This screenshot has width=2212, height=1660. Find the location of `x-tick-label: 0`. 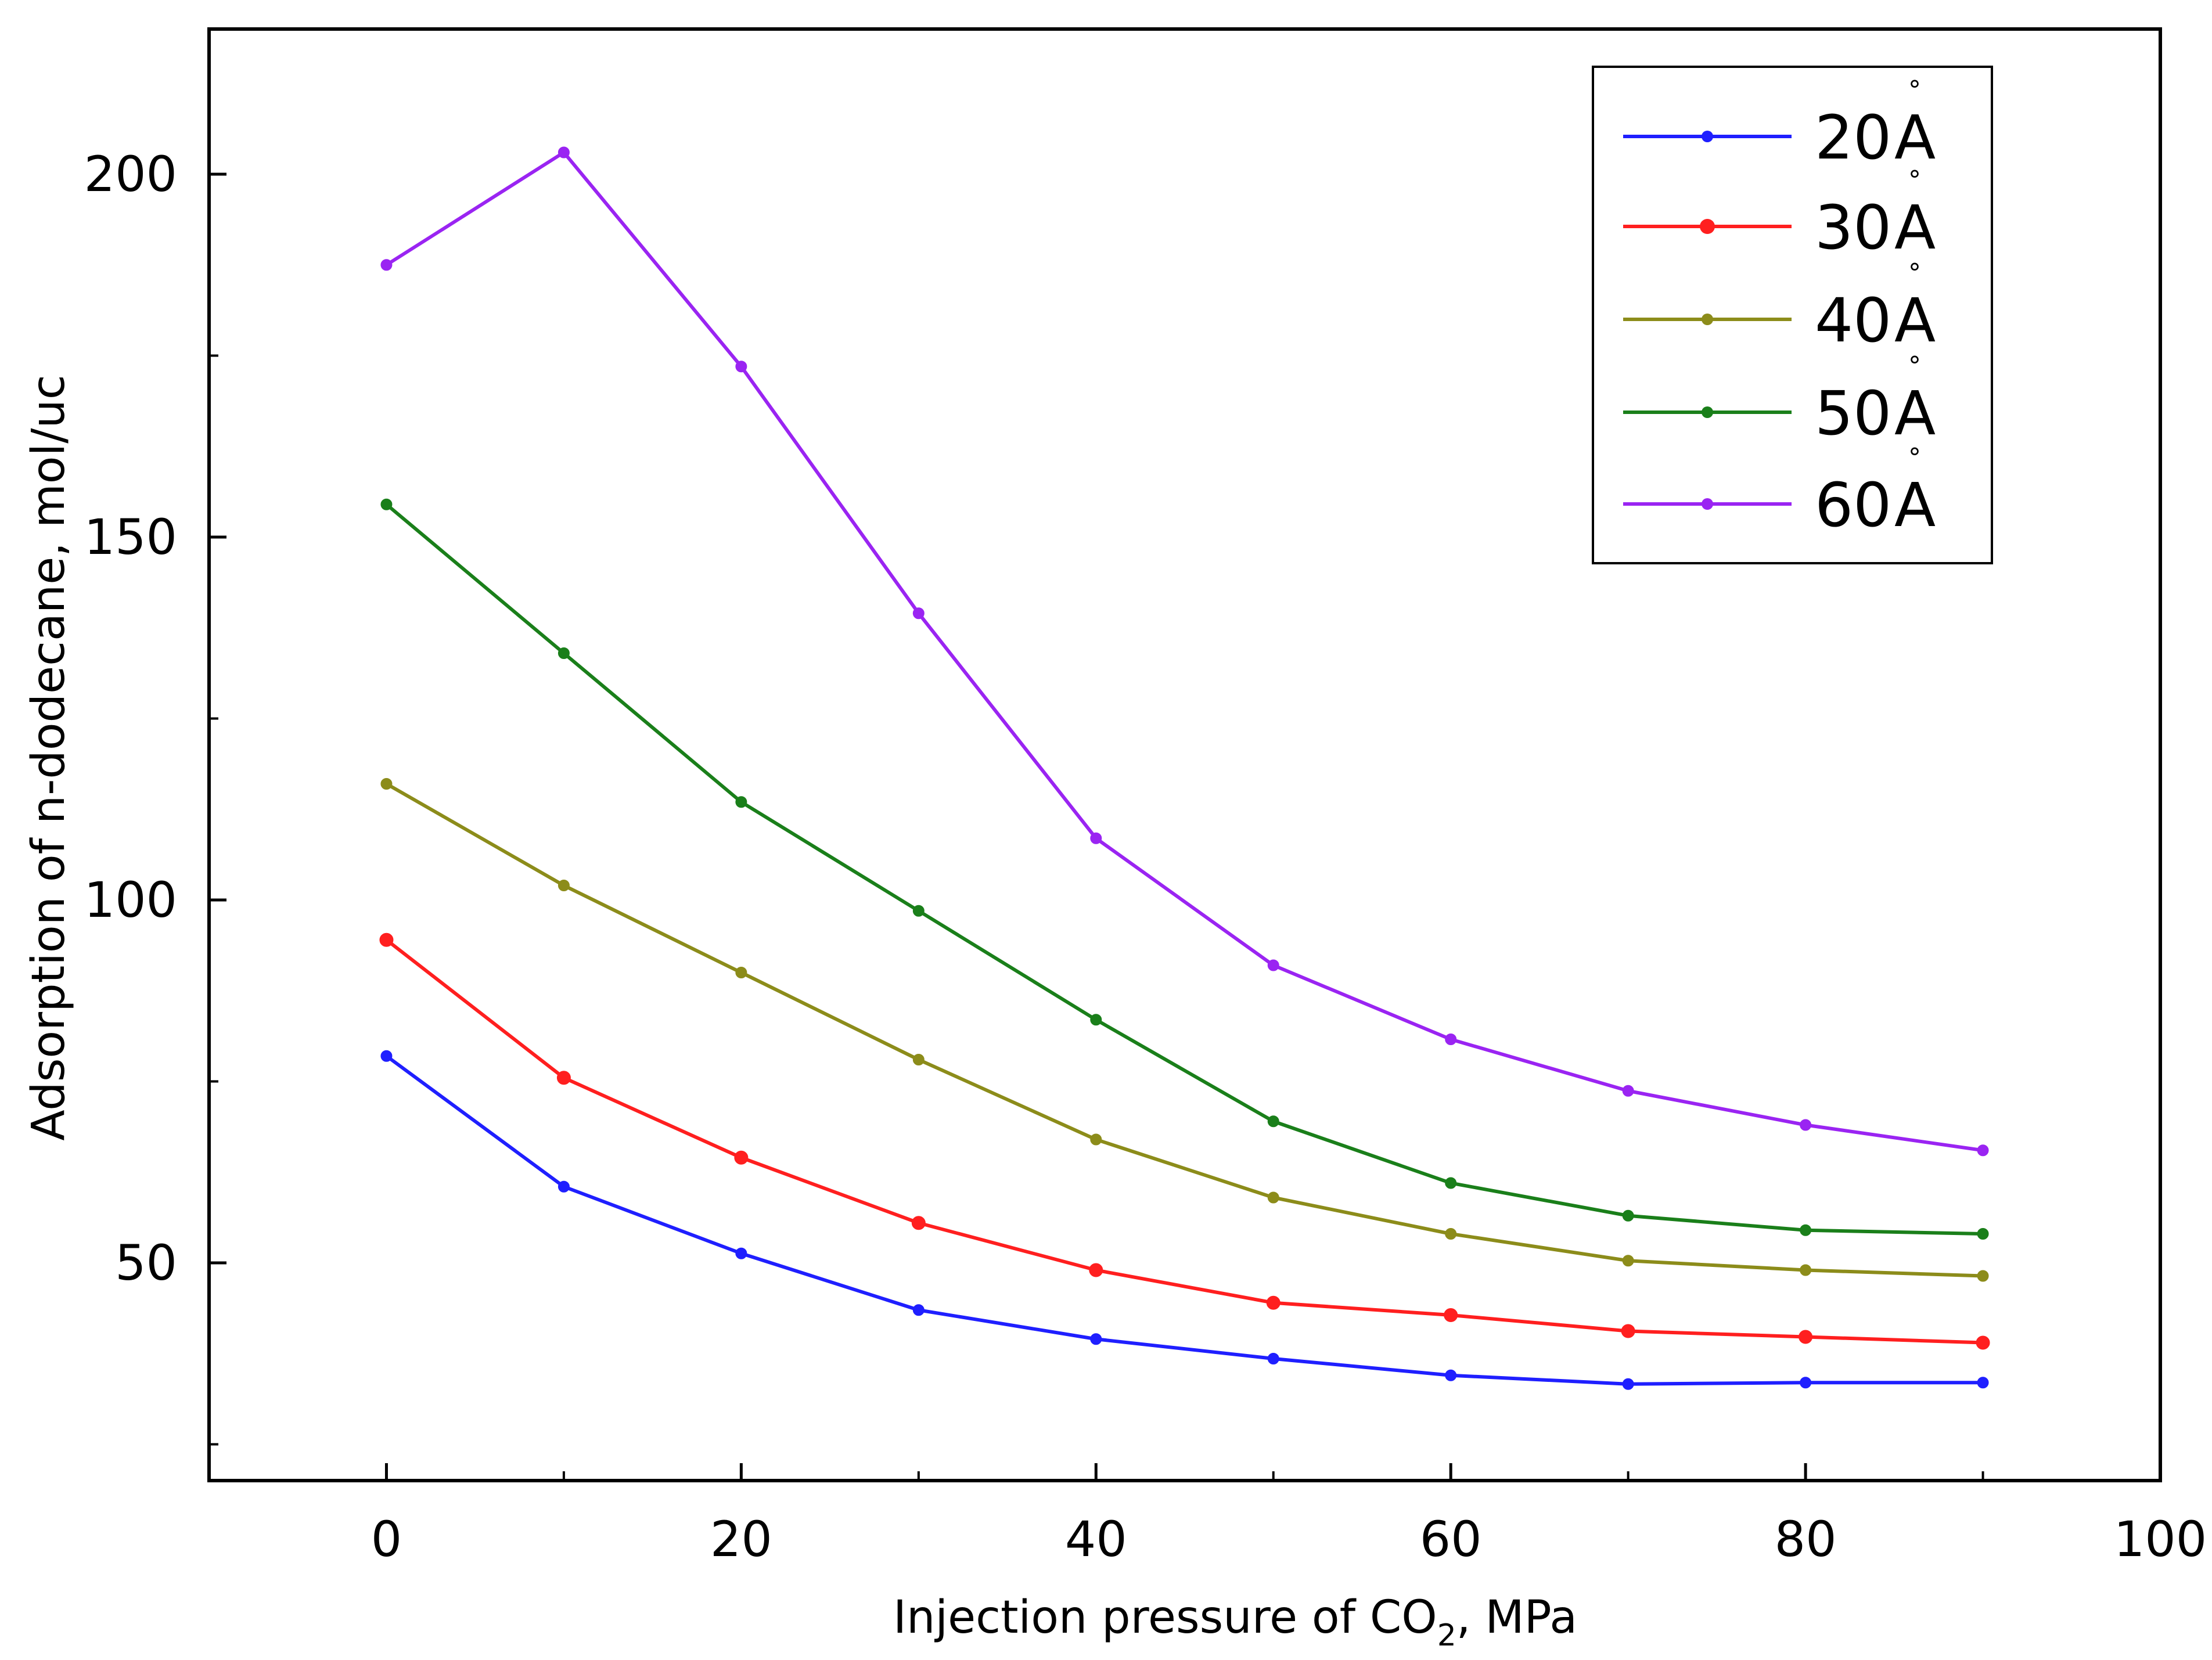

x-tick-label: 0 is located at coordinates (386, 1539).